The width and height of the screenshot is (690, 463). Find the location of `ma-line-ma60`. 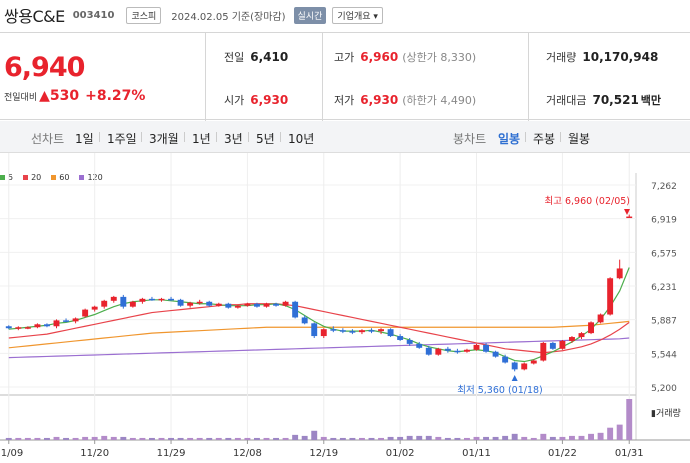

ma-line-ma60 is located at coordinates (319, 334).